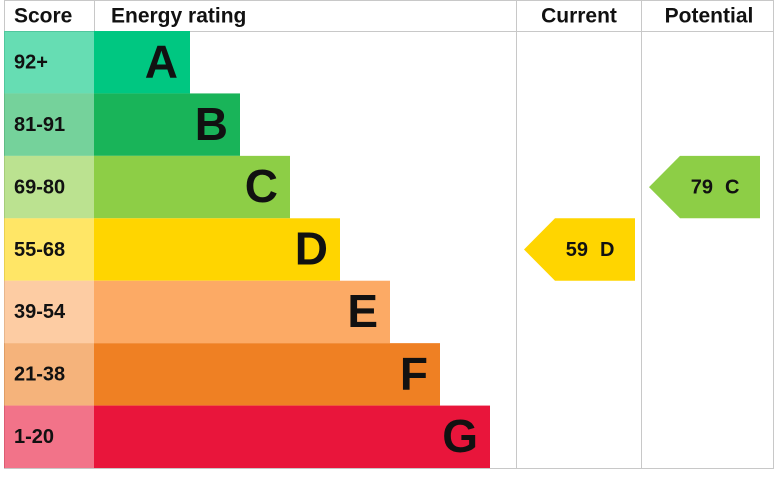 Image resolution: width=778 pixels, height=477 pixels. I want to click on header-rating: Energy rating, so click(178, 16).